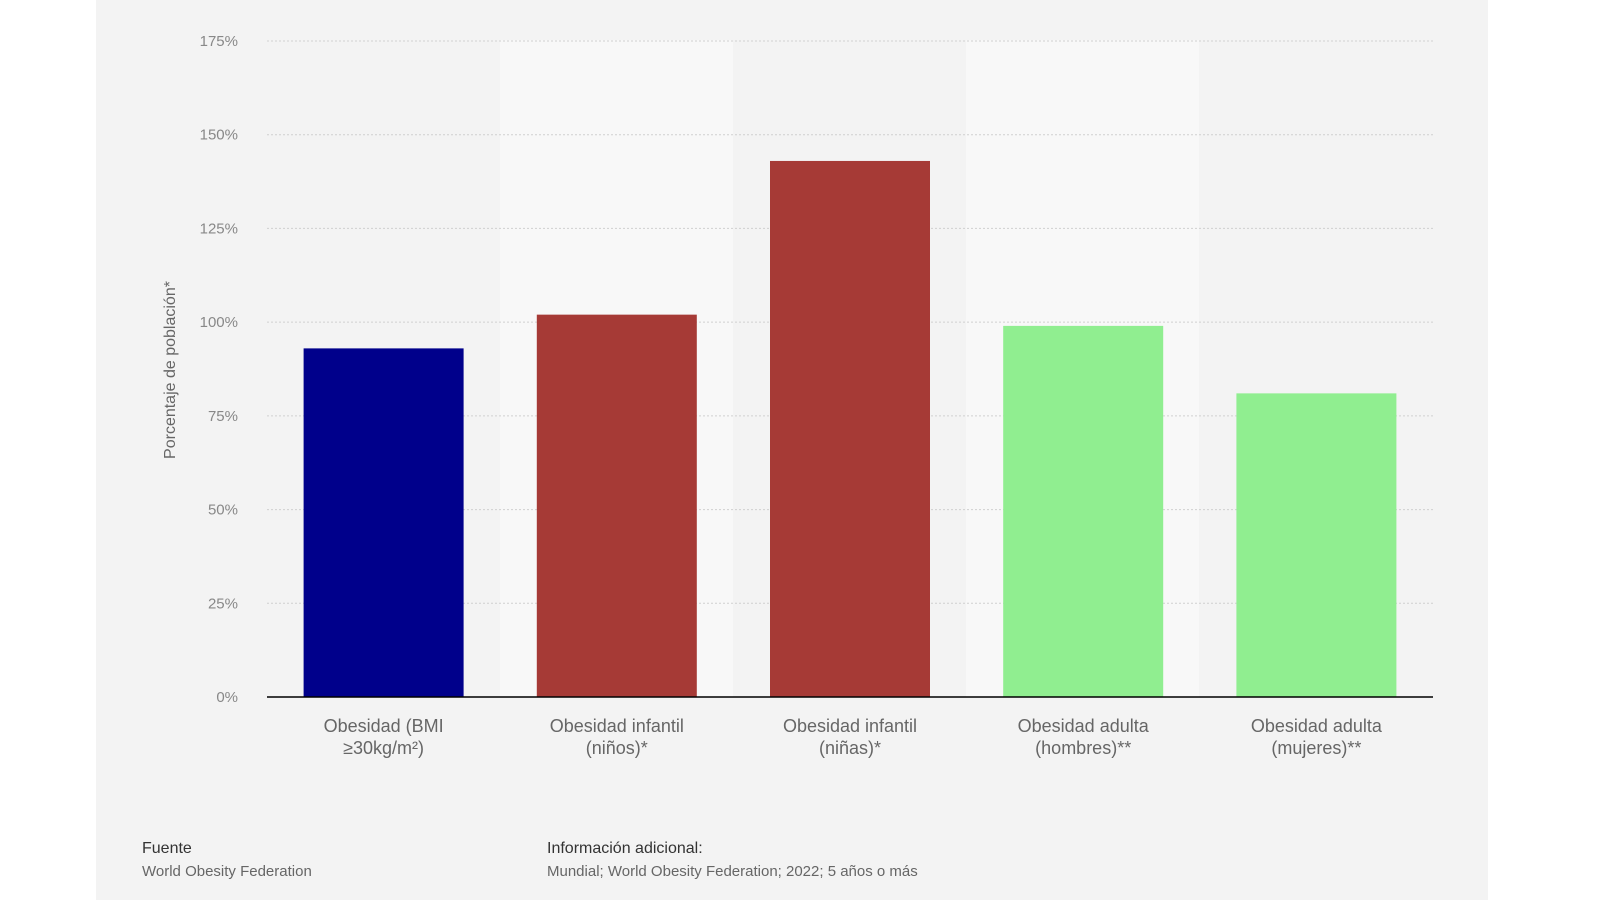 This screenshot has height=905, width=1600. Describe the element at coordinates (227, 871) in the screenshot. I see `source: World Obesity Federation` at that location.